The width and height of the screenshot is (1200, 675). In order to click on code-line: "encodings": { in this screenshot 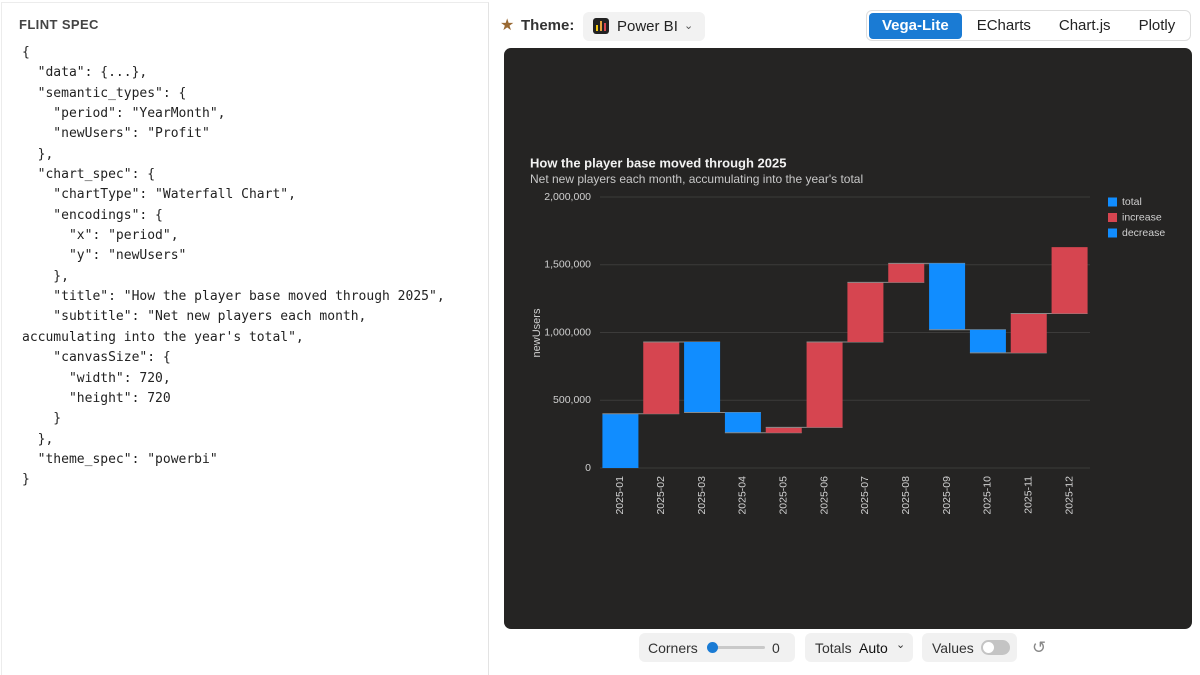, I will do `click(92, 215)`.